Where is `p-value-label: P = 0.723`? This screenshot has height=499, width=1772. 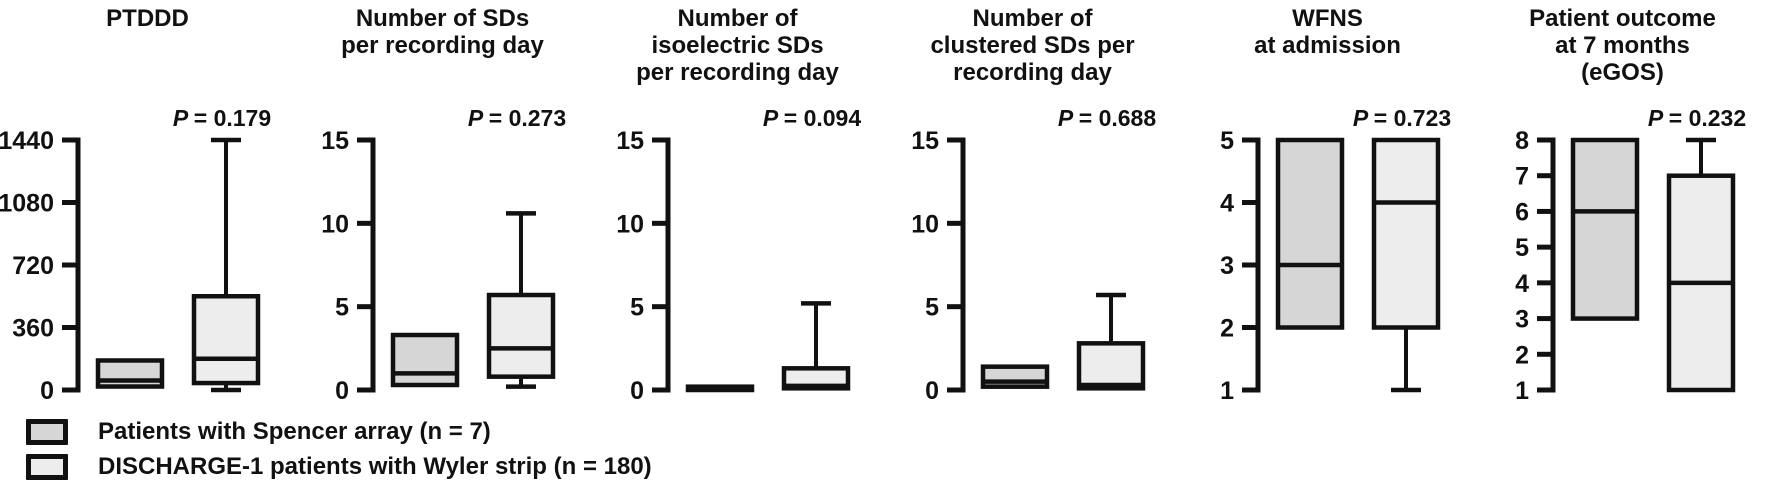
p-value-label: P = 0.723 is located at coordinates (1402, 118).